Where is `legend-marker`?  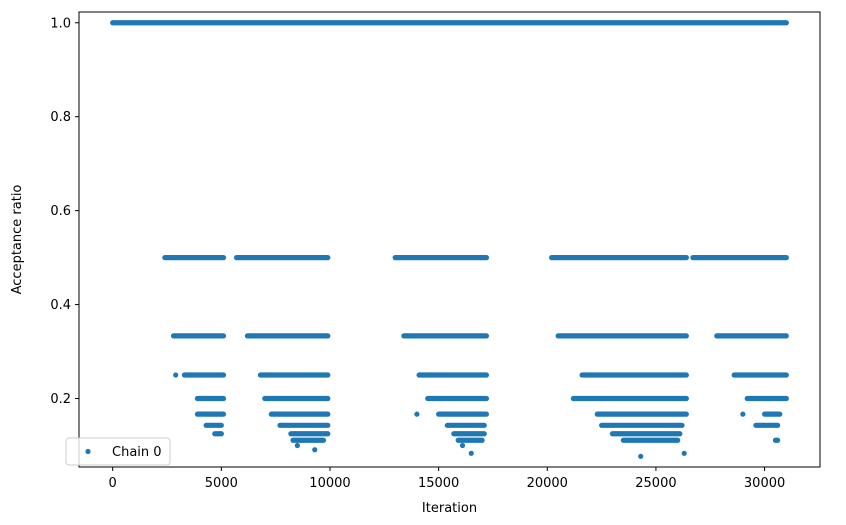
legend-marker is located at coordinates (88, 451).